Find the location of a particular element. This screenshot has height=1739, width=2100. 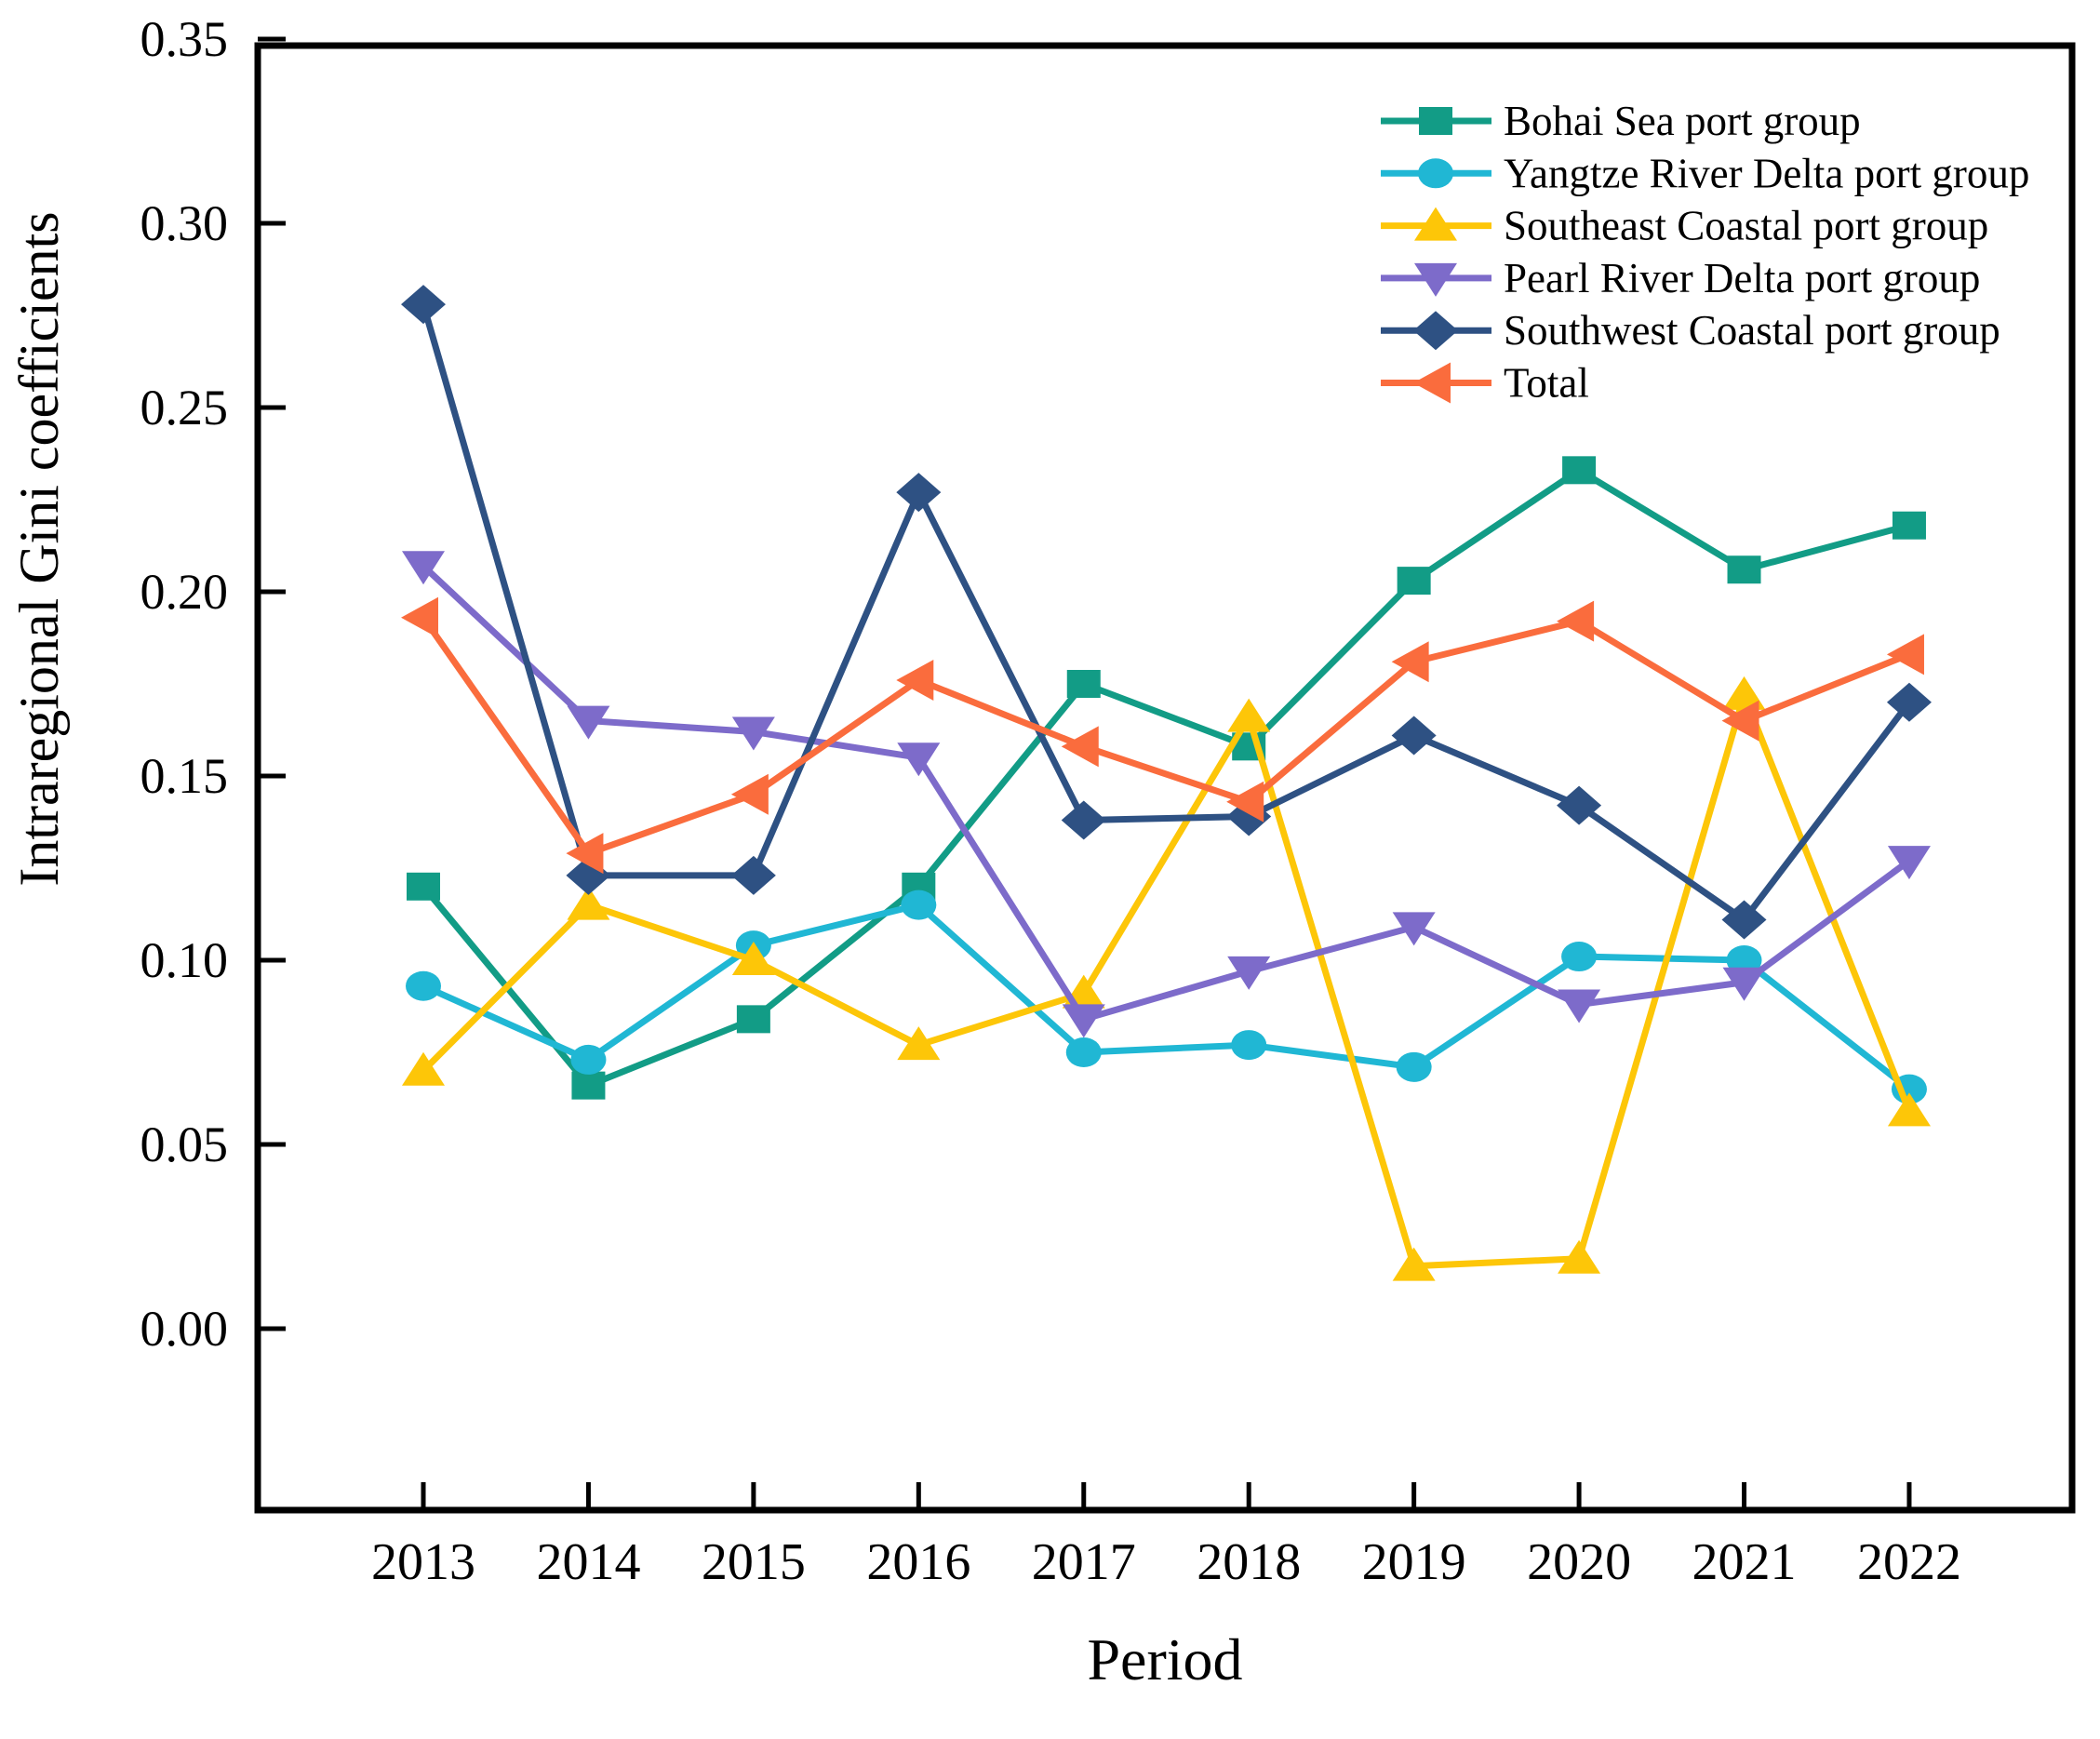

legend-label: Pearl River Delta port group is located at coordinates (1742, 278).